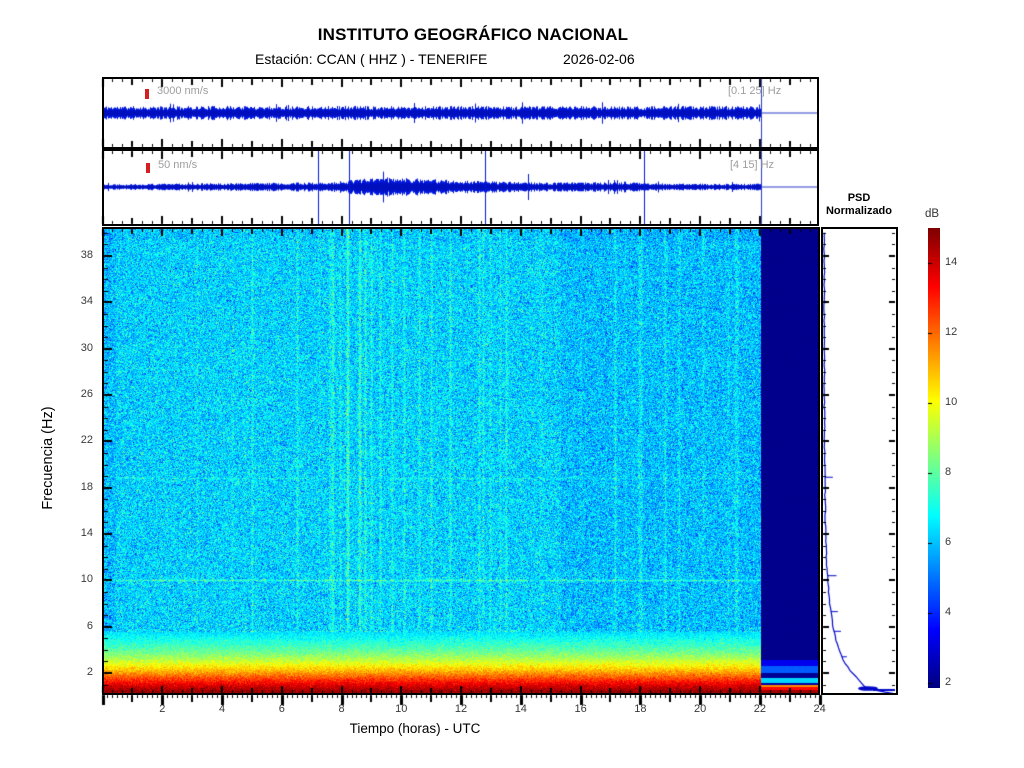 The height and width of the screenshot is (768, 1024). What do you see at coordinates (415, 728) in the screenshot?
I see `time-axis-label: Tiempo (horas) - UTC` at bounding box center [415, 728].